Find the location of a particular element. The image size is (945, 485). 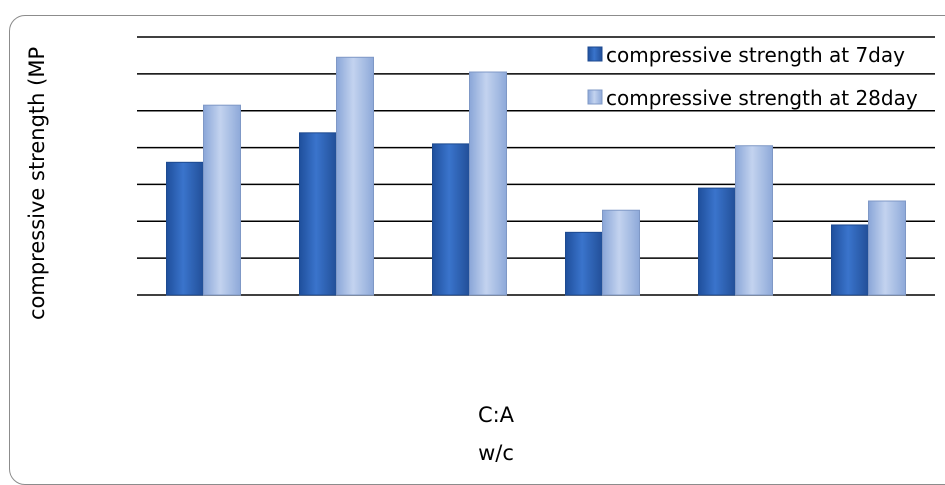

x-axis-title-line-1: C:A is located at coordinates (496, 415).